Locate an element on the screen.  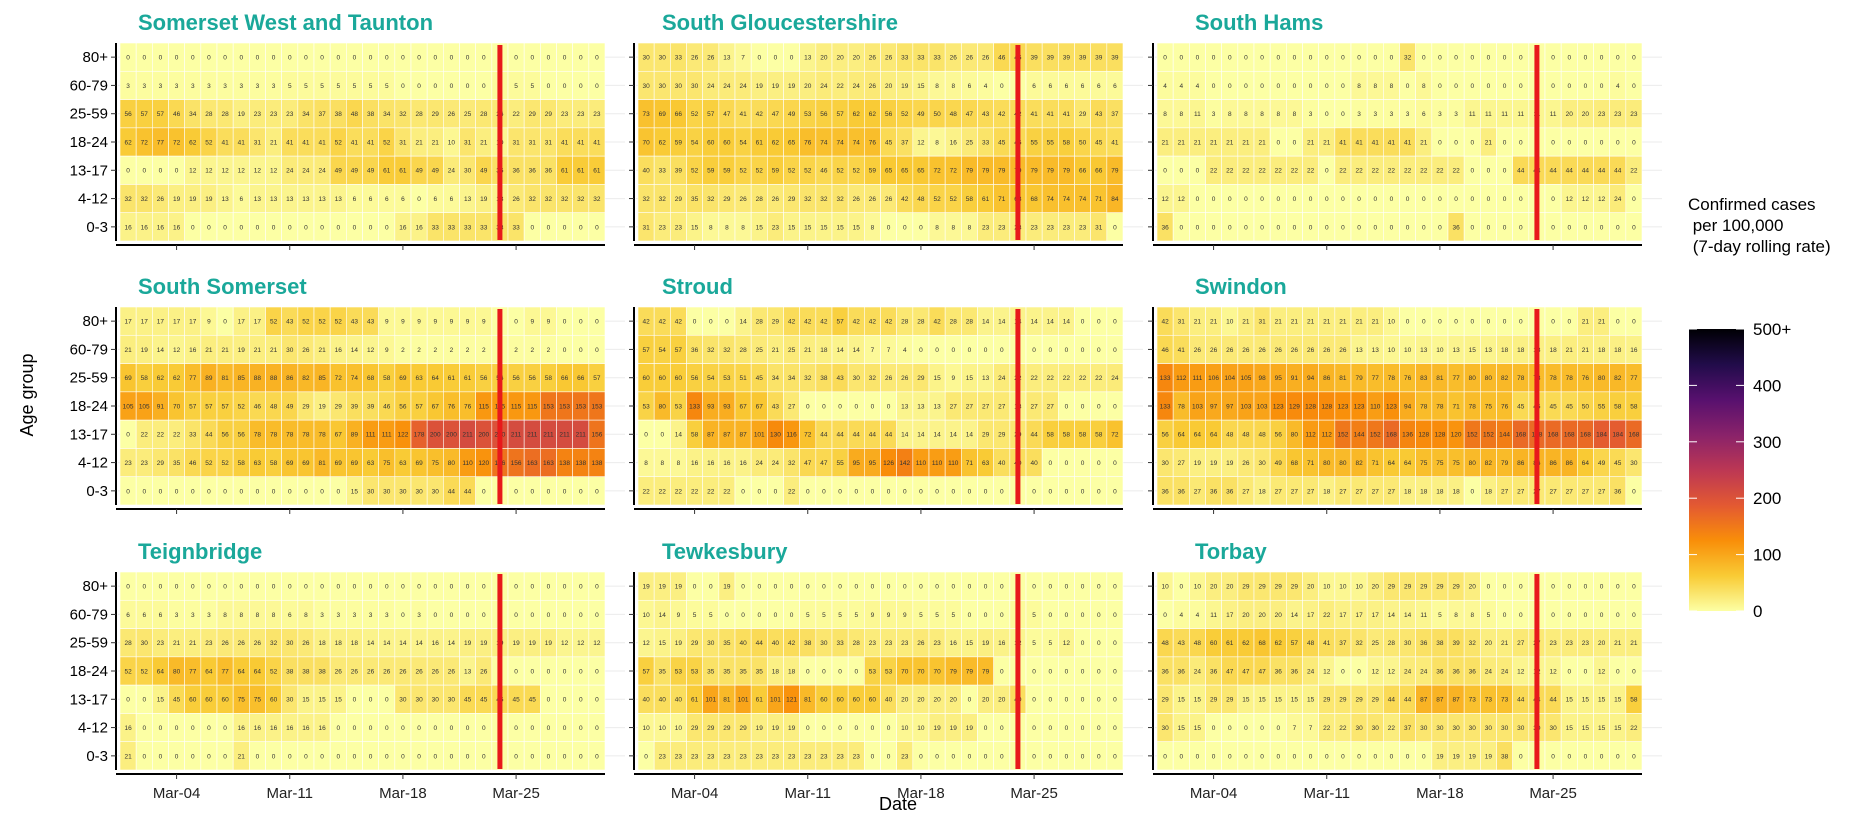
cell-value-label: 75 is located at coordinates (1456, 463).